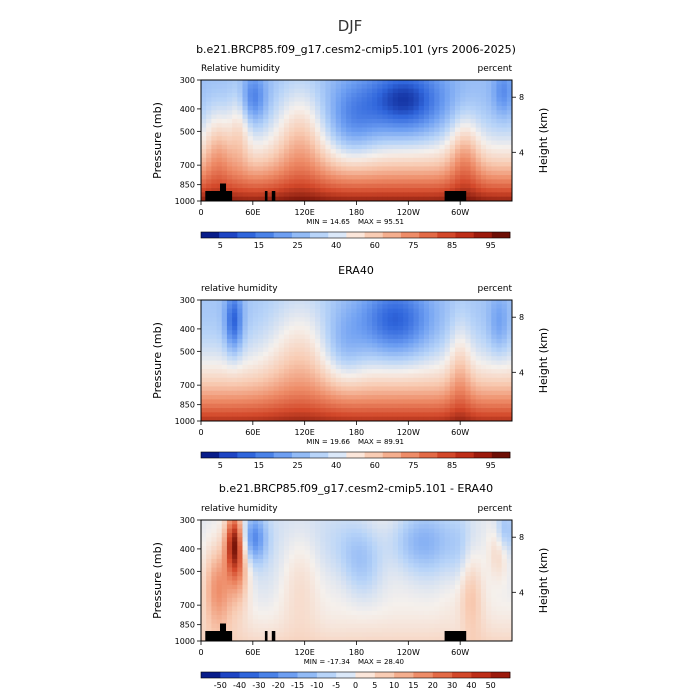 This screenshot has width=700, height=700. I want to click on colorbar-swatch, so click(446, 455).